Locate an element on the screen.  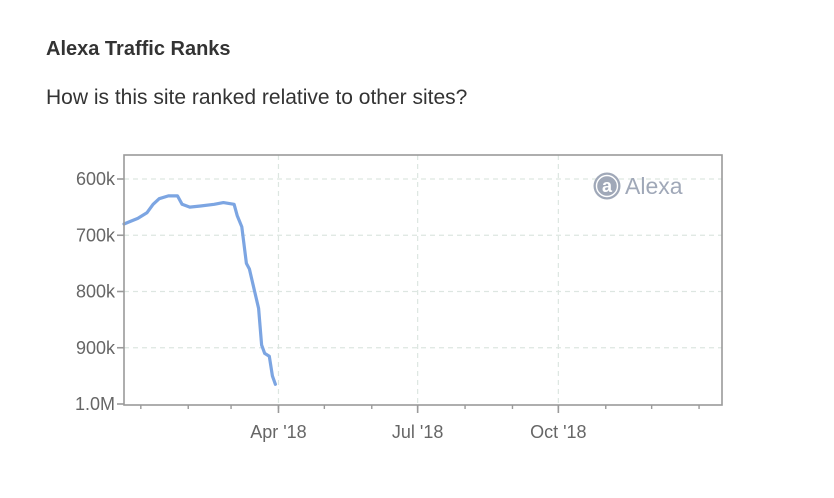
alexa-logo-glyph: a is located at coordinates (607, 186).